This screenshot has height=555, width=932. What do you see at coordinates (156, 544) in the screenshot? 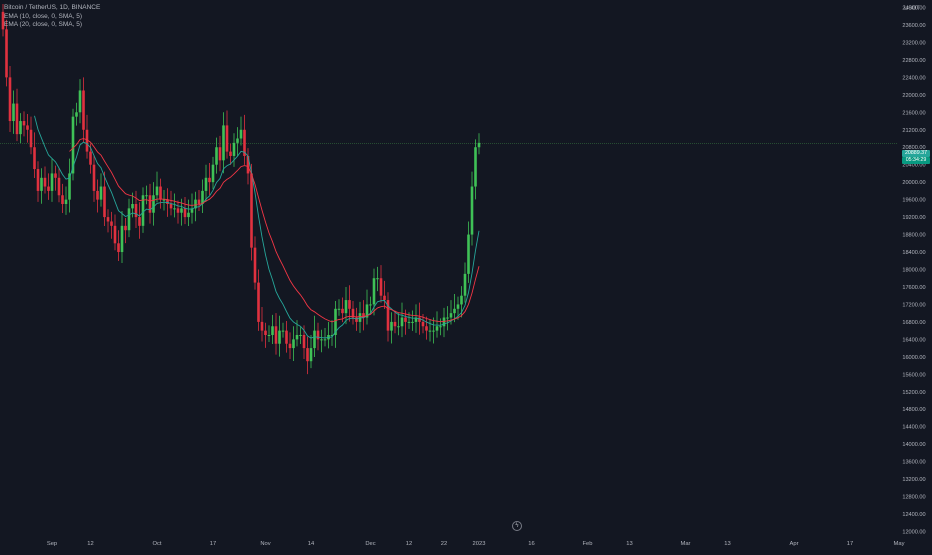
I see `x-tick-label: Oct` at bounding box center [156, 544].